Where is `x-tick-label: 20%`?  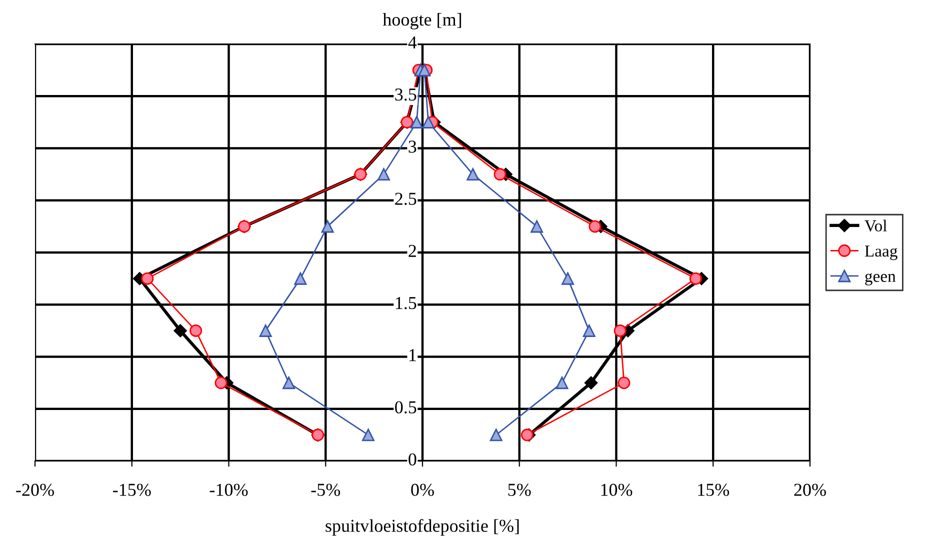
x-tick-label: 20% is located at coordinates (810, 490).